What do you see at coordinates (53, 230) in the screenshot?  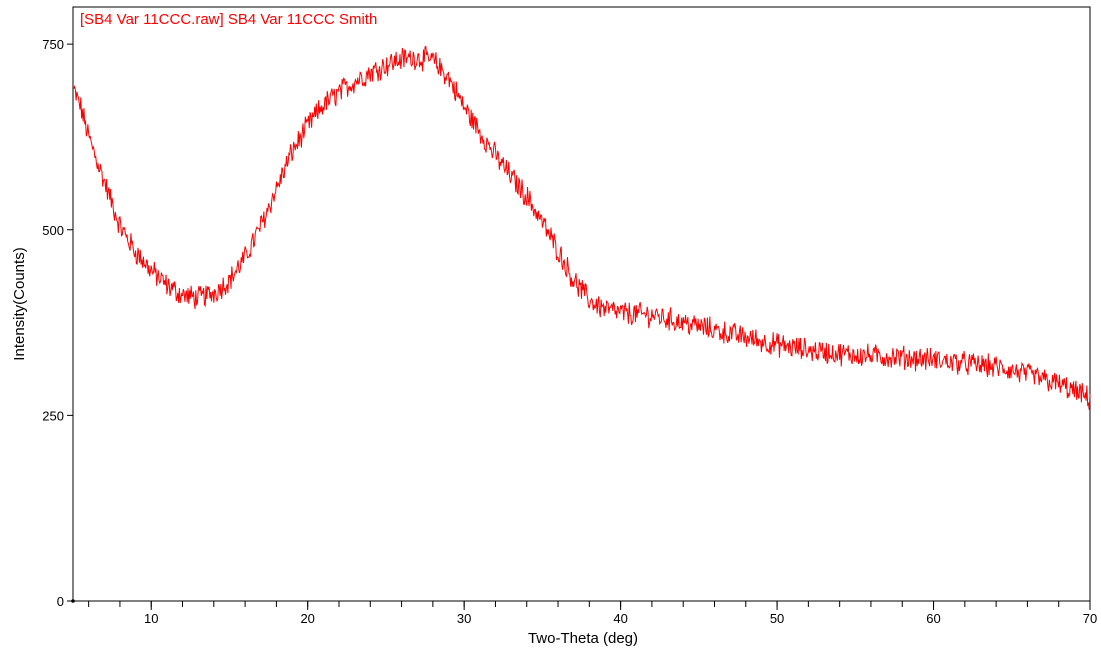 I see `y-tick-label: 500` at bounding box center [53, 230].